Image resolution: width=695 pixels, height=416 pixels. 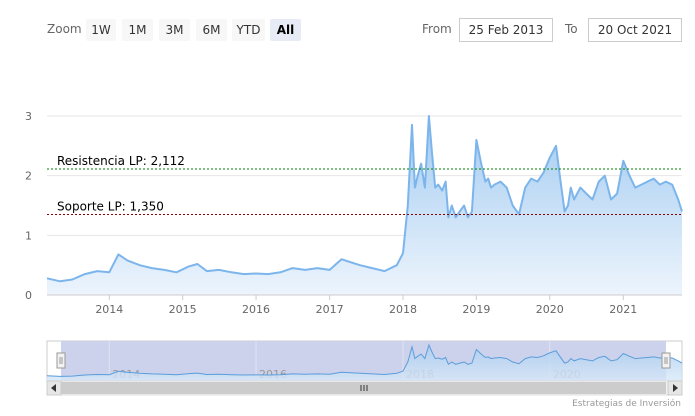 What do you see at coordinates (137, 30) in the screenshot?
I see `zoom-1m-button: 1M` at bounding box center [137, 30].